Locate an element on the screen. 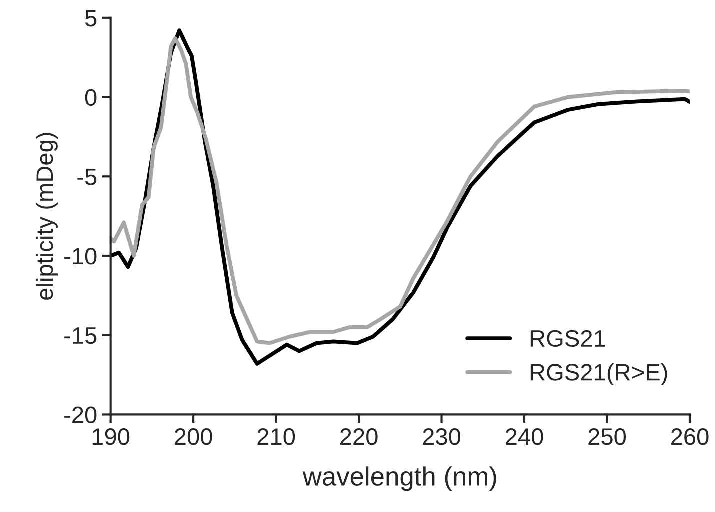  x-tick-label: 240 is located at coordinates (525, 437).